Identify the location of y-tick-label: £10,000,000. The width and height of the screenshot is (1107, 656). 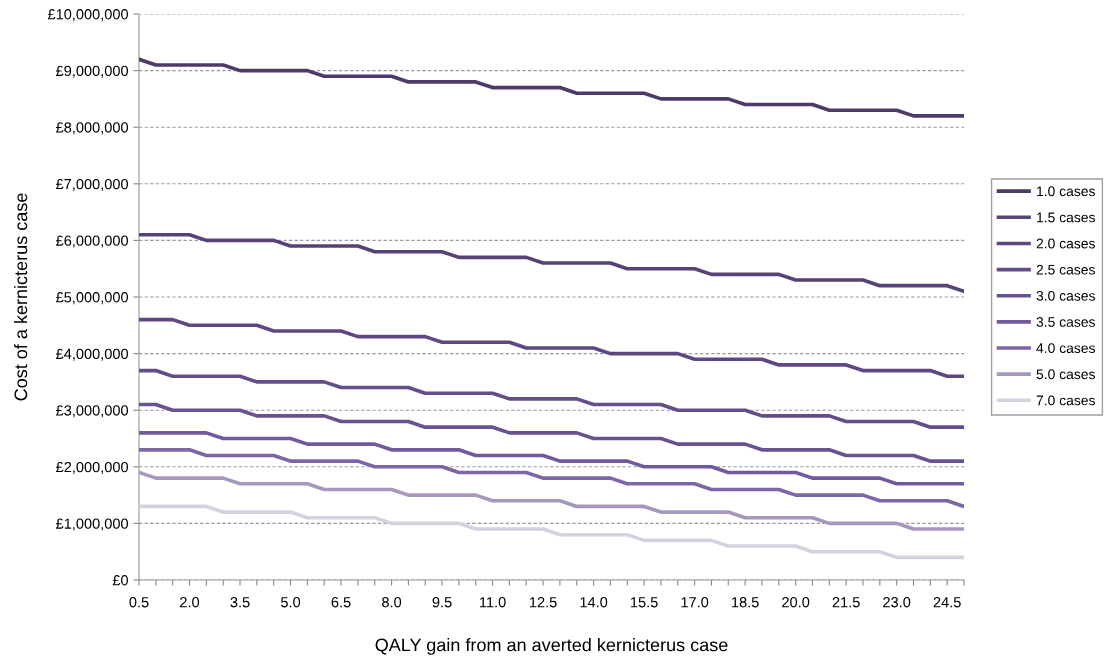
(88, 15).